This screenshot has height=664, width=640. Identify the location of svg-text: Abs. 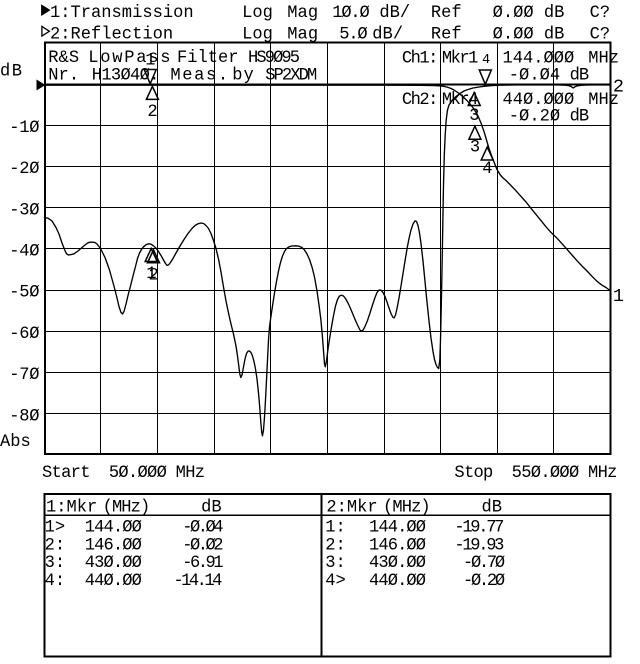
(15, 442).